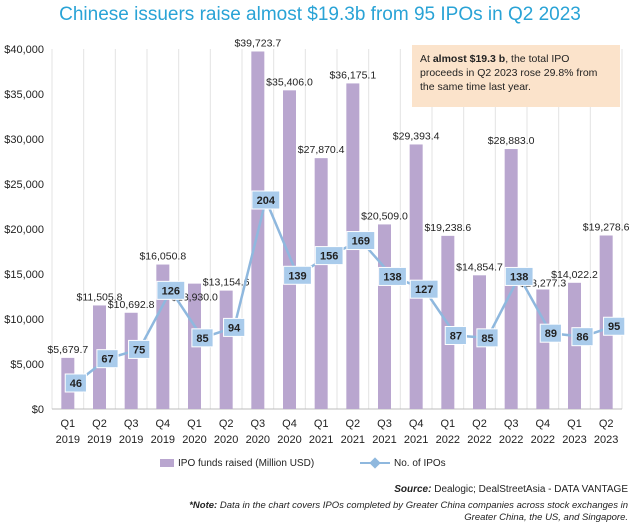 This screenshot has width=640, height=531. Describe the element at coordinates (606, 227) in the screenshot. I see `bar-label: $19,278.6` at that location.